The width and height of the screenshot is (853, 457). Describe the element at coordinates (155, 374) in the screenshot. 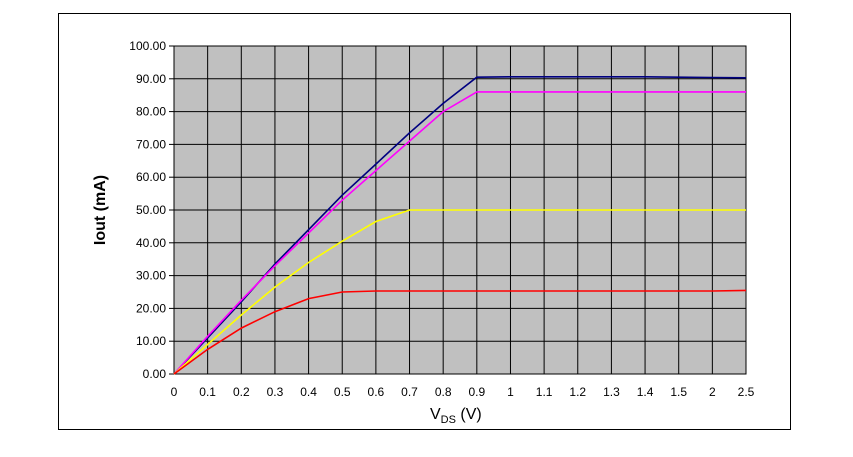

I see `y-tick-label: 0.00` at that location.